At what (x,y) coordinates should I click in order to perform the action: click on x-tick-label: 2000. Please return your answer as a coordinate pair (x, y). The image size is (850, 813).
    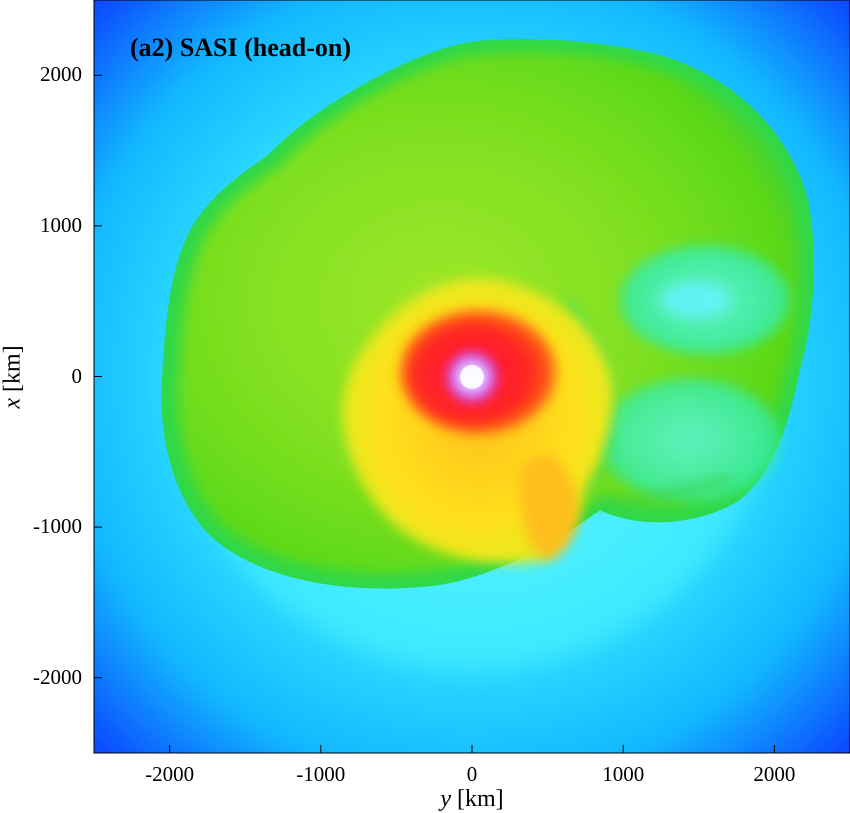
    Looking at the image, I should click on (774, 774).